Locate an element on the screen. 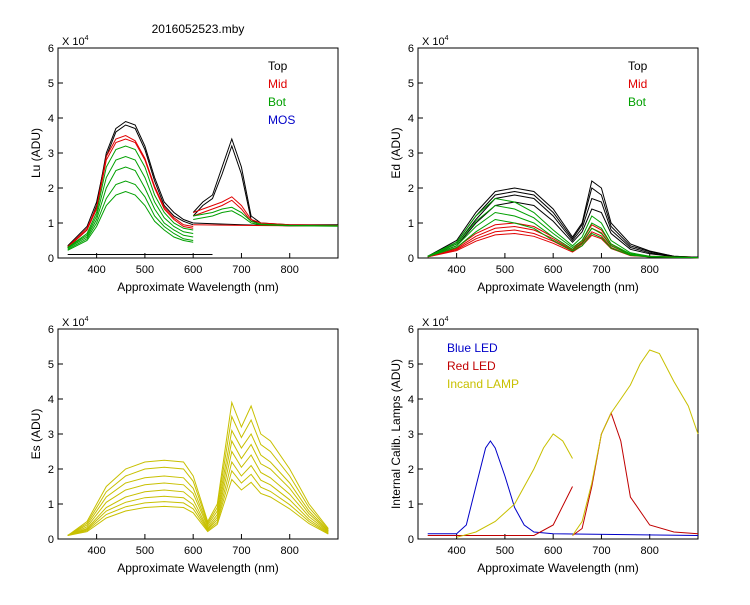 The width and height of the screenshot is (750, 605). y-axis-label: Ed (ADU) is located at coordinates (396, 152).